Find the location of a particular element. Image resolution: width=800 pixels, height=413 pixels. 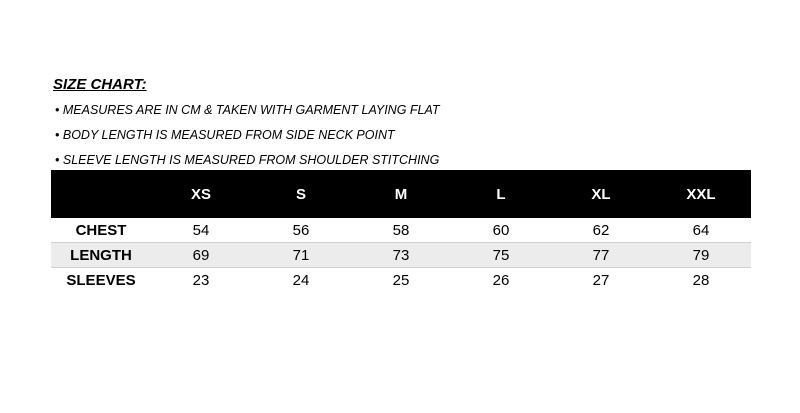

table-cell: 73 is located at coordinates (401, 255).